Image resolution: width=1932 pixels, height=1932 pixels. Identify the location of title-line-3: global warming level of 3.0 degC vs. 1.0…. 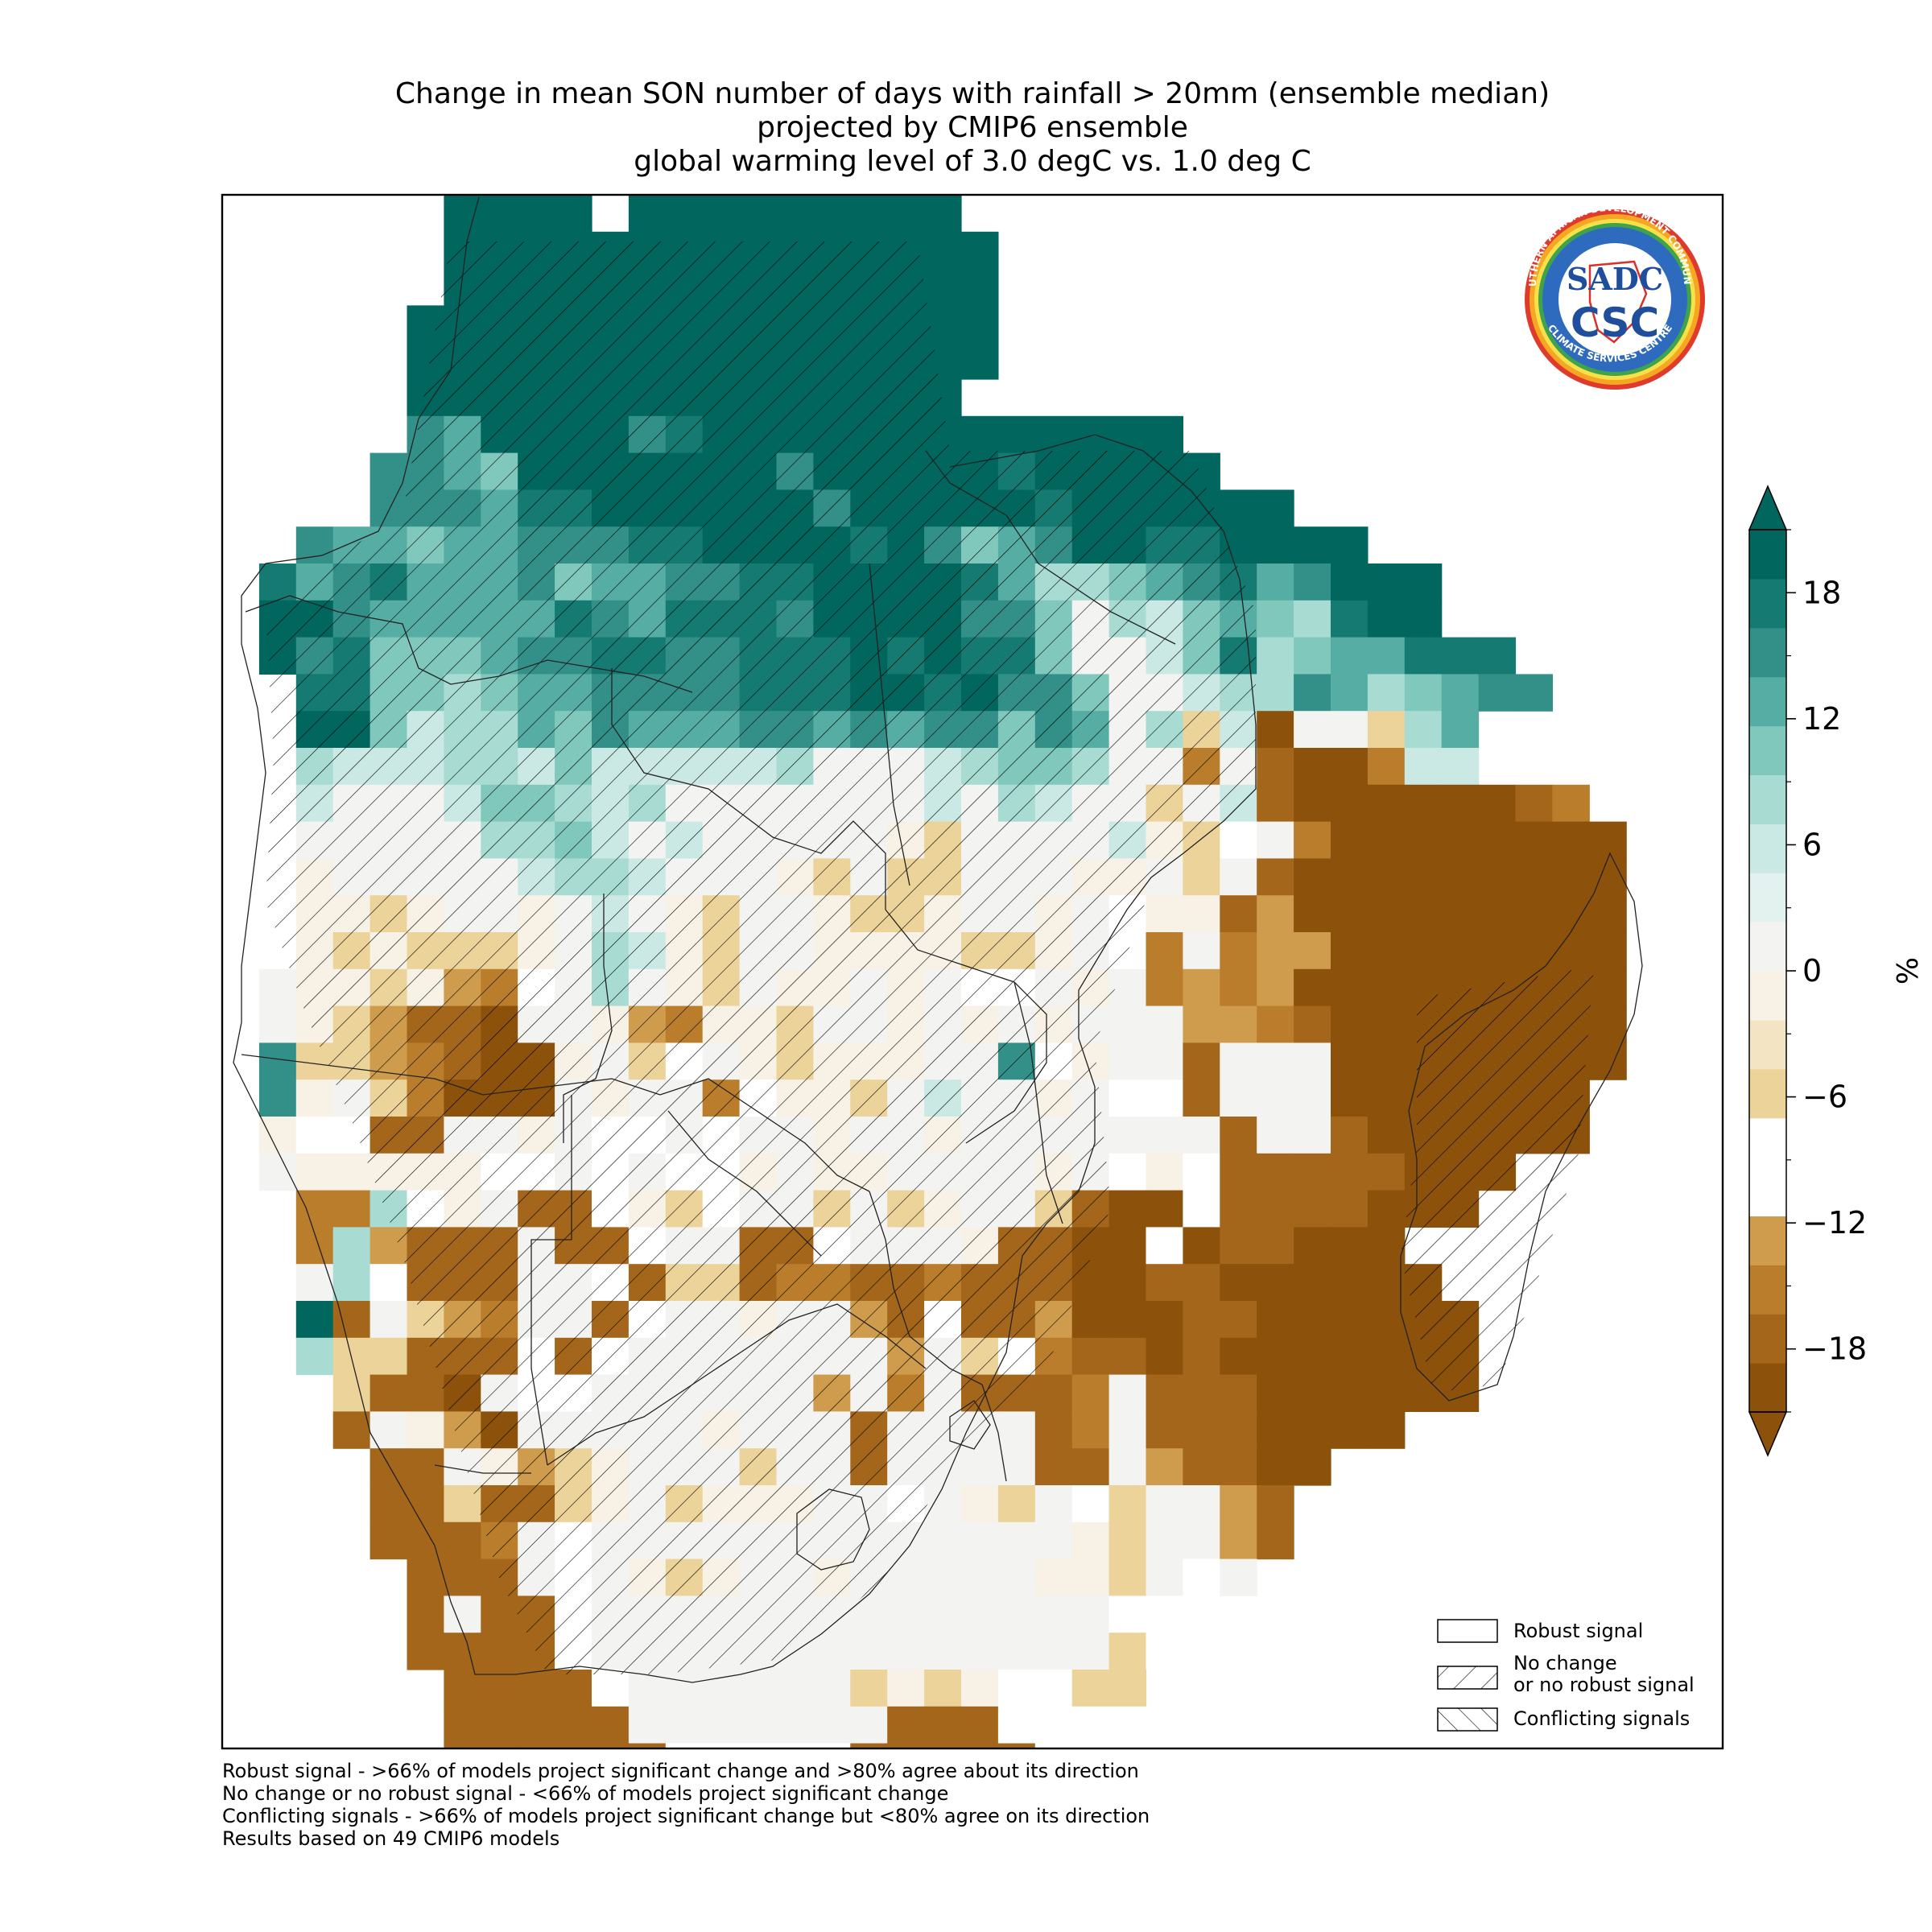
(972, 161).